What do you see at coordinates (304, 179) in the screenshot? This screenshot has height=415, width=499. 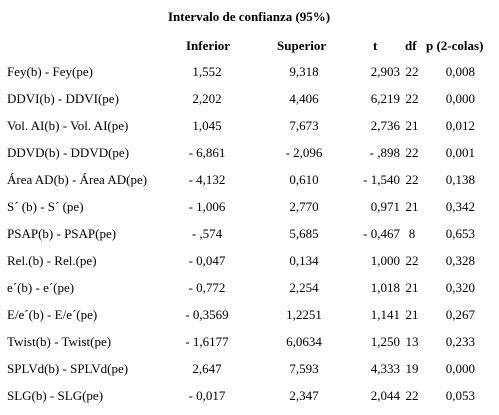 I see `cell-superior: 0,610` at bounding box center [304, 179].